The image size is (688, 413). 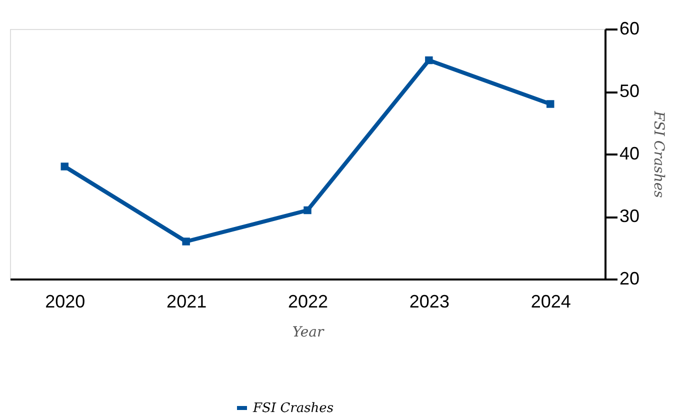 I want to click on y-tick-label: 60, so click(x=630, y=28).